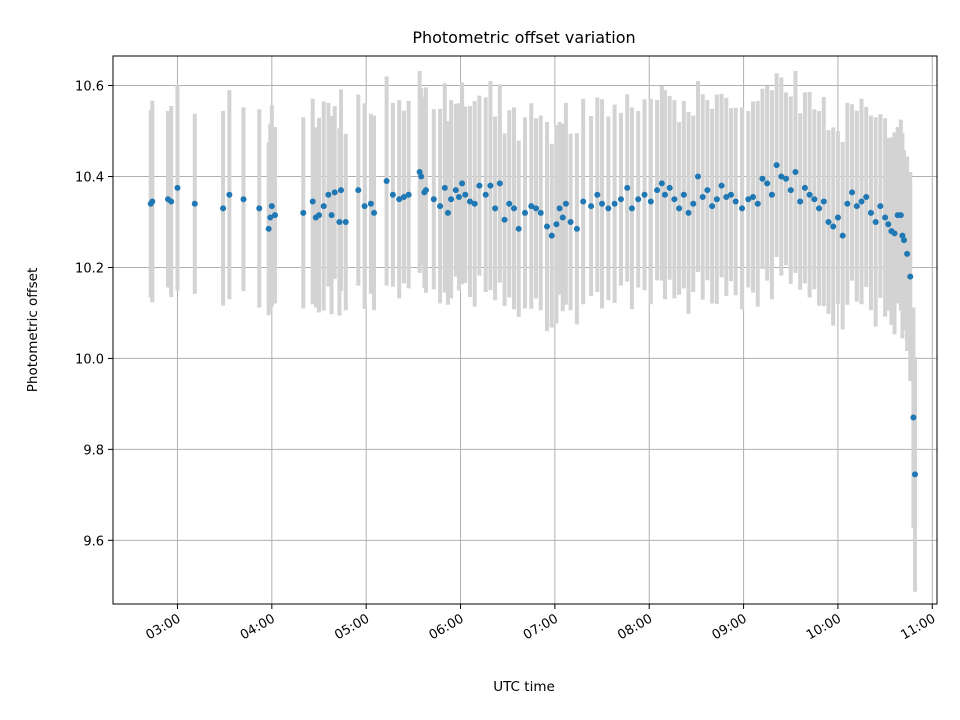 Image resolution: width=960 pixels, height=720 pixels. Describe the element at coordinates (89, 268) in the screenshot. I see `y-tick-label: 10.2` at that location.